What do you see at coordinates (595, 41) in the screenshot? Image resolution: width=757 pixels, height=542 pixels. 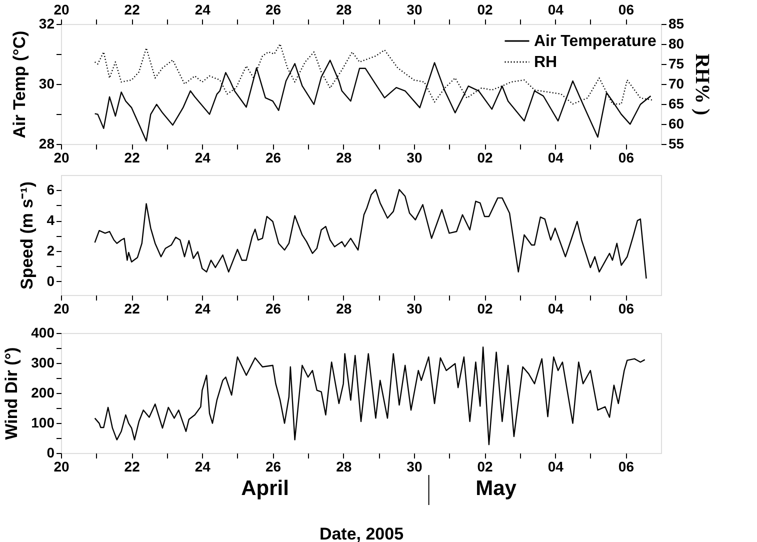 I see `legend-label: Air Temperature` at bounding box center [595, 41].